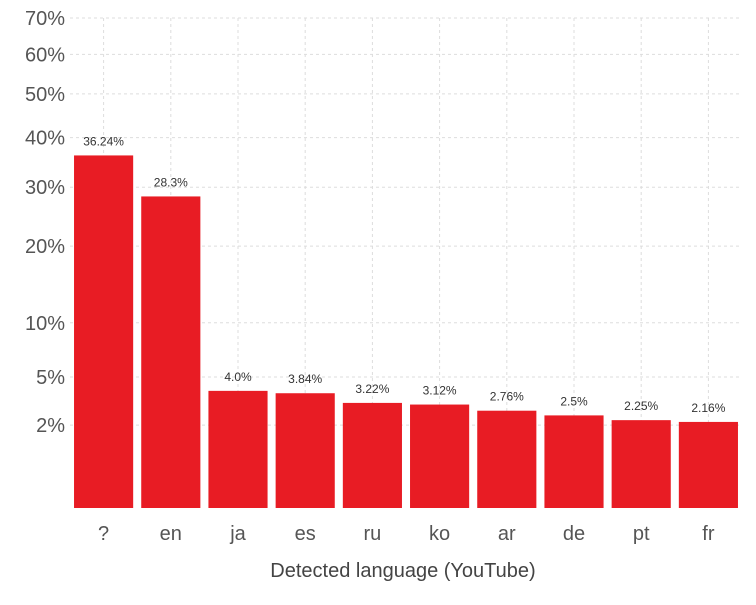 The image size is (756, 605). I want to click on y-tick-label: 30%, so click(45, 188).